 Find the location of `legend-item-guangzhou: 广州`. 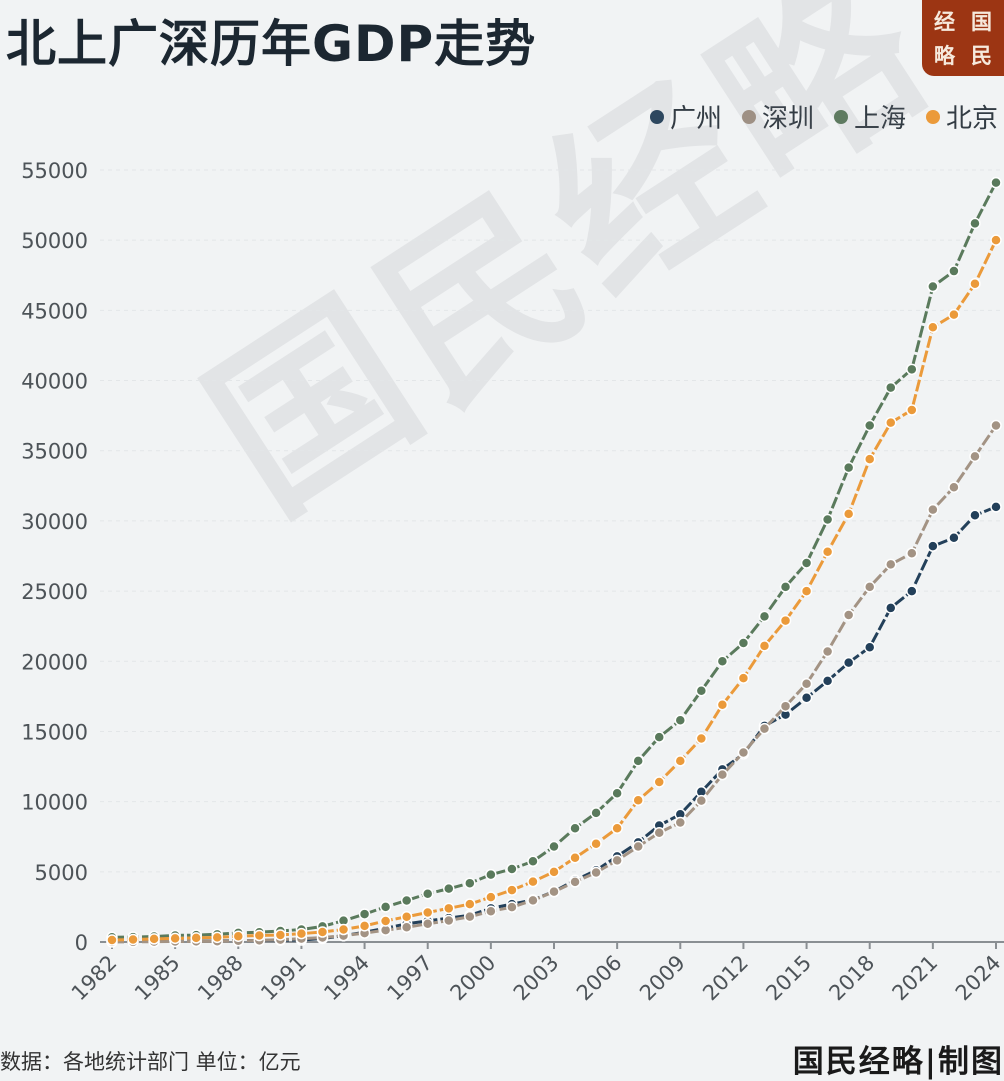

legend-item-guangzhou: 广州 is located at coordinates (685, 116).